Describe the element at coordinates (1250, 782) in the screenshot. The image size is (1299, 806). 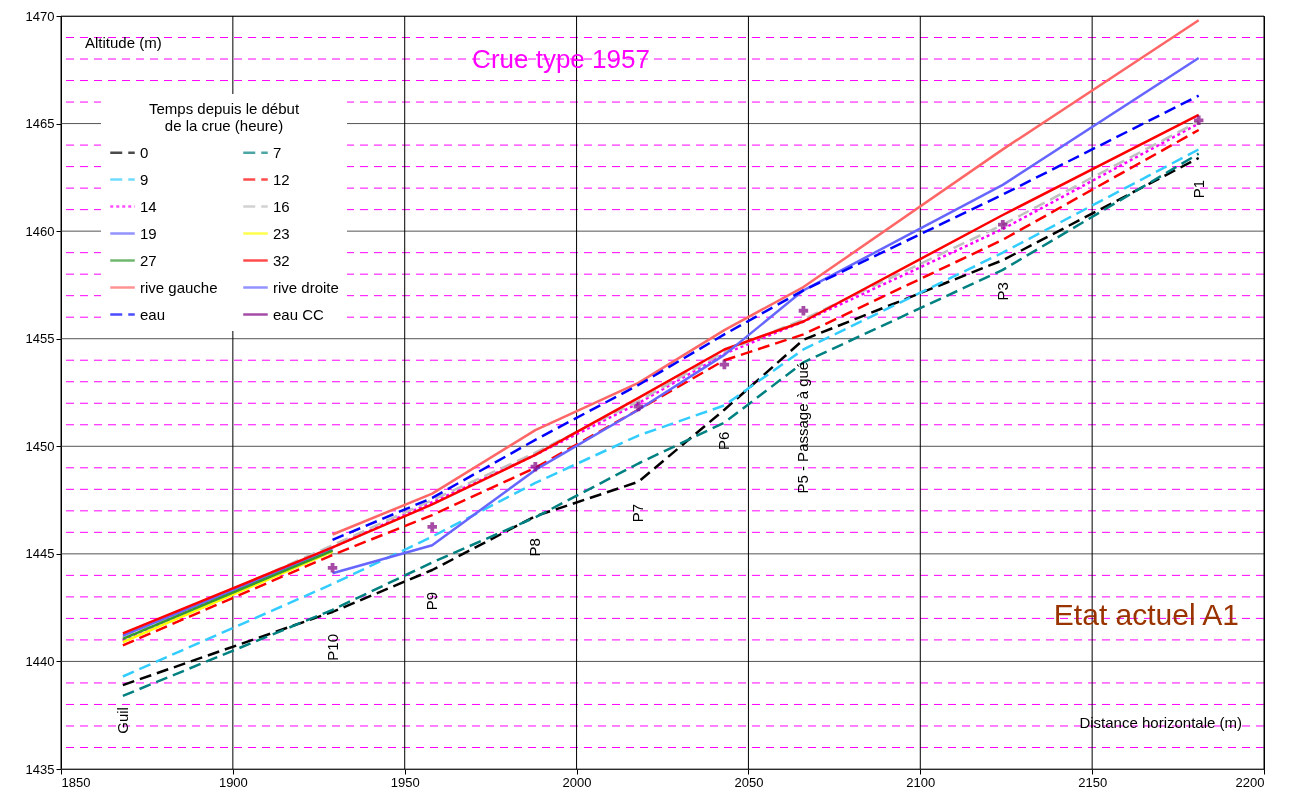
I see `x-tick-label: 2200` at that location.